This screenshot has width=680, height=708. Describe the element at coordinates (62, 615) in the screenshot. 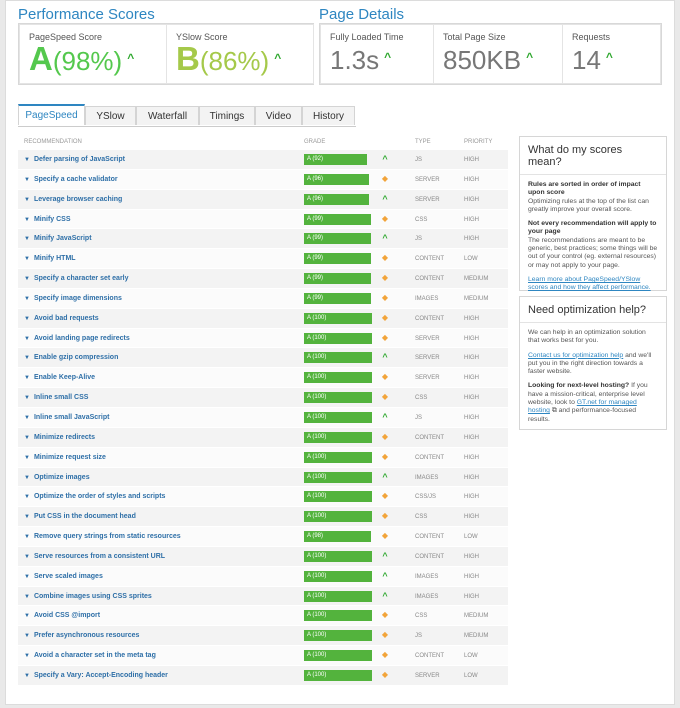

I see `recommendation-name: ▼ Avoid CSS @import` at that location.